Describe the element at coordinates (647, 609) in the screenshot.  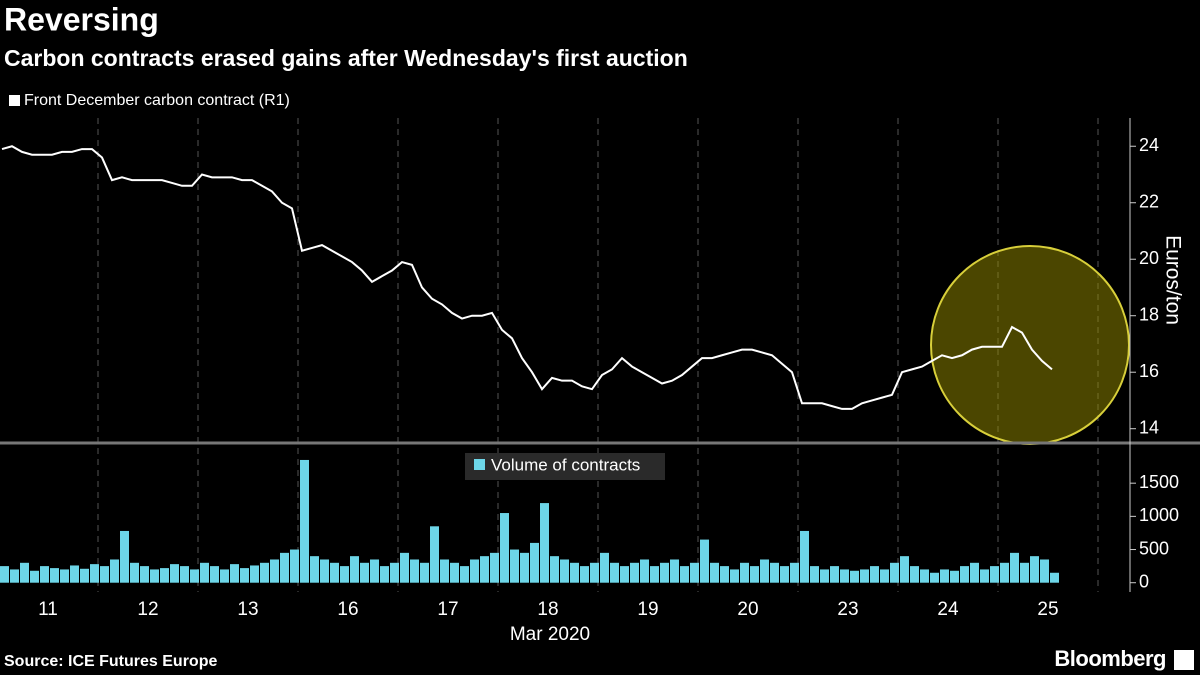
I see `x-tick-label: 19` at that location.